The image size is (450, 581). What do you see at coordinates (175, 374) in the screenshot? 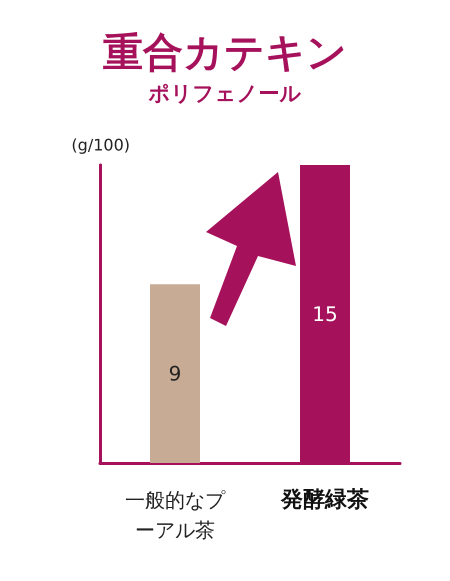
I see `data-label: 9` at bounding box center [175, 374].